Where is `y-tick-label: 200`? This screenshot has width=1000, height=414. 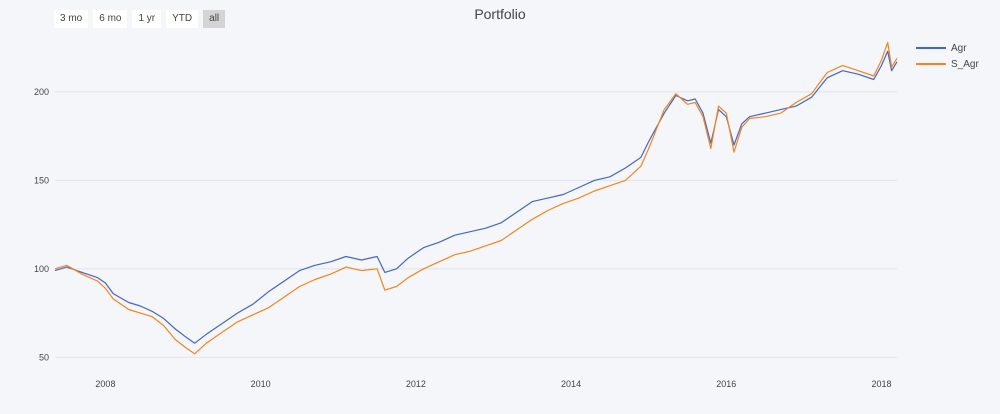
y-tick-label: 200 is located at coordinates (41, 92).